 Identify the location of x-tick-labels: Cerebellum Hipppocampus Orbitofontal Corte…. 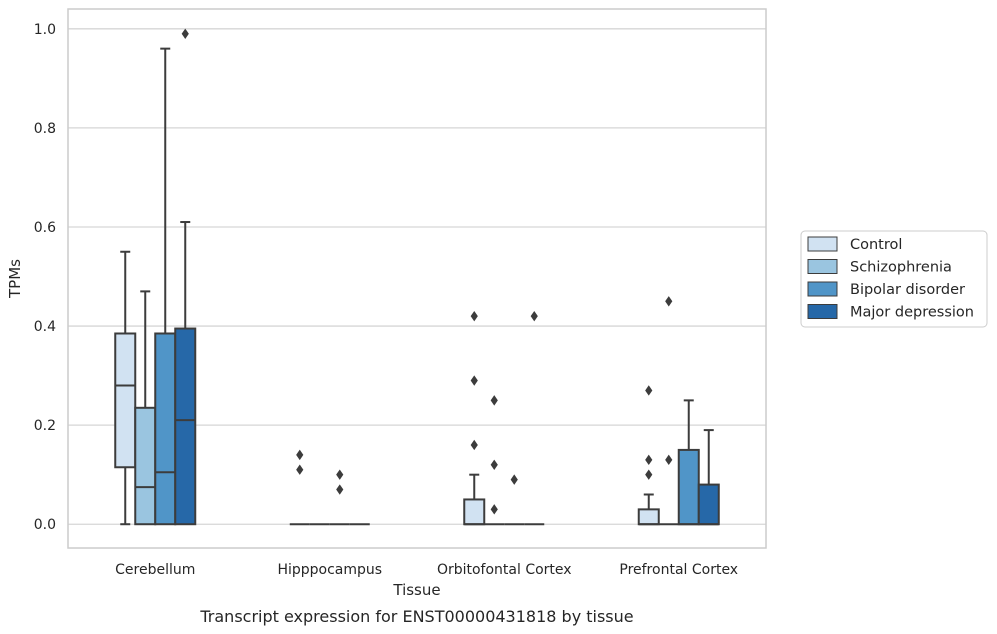
(426, 570).